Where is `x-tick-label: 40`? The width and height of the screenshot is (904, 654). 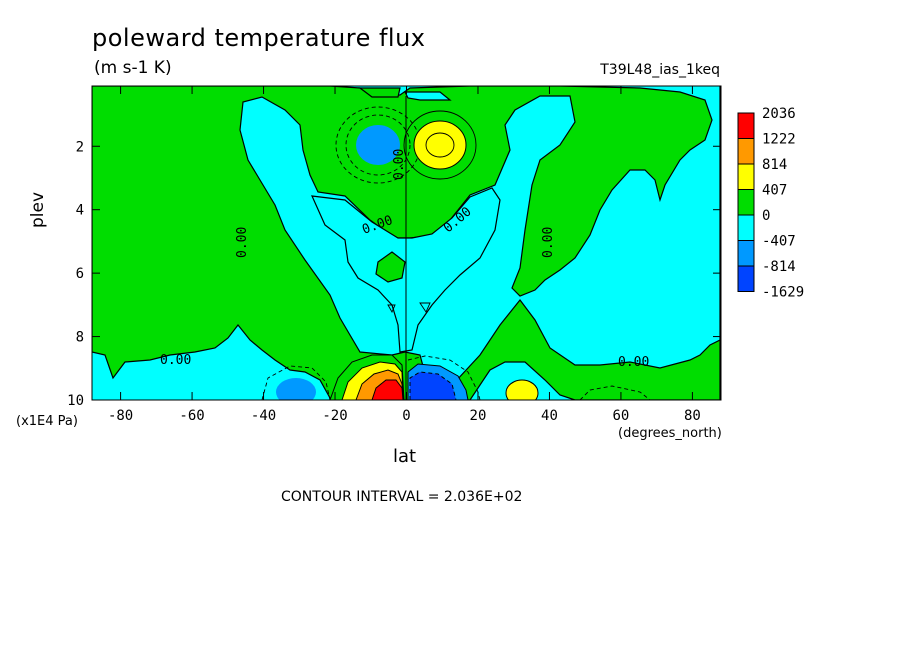 x-tick-label: 40 is located at coordinates (549, 416).